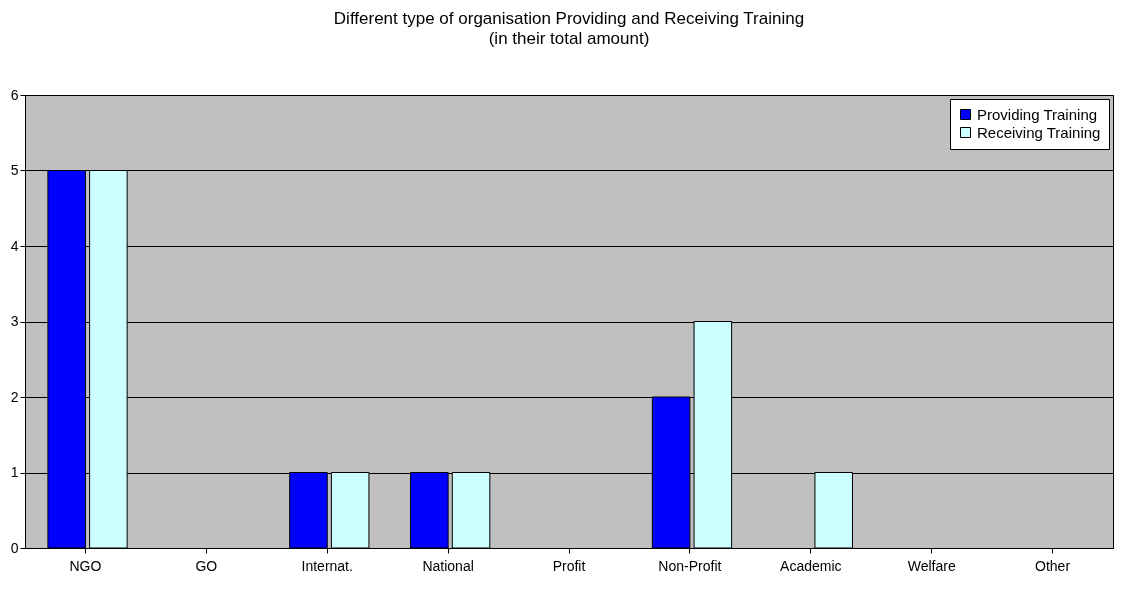  What do you see at coordinates (569, 565) in the screenshot?
I see `x-tick-label: Profit` at bounding box center [569, 565].